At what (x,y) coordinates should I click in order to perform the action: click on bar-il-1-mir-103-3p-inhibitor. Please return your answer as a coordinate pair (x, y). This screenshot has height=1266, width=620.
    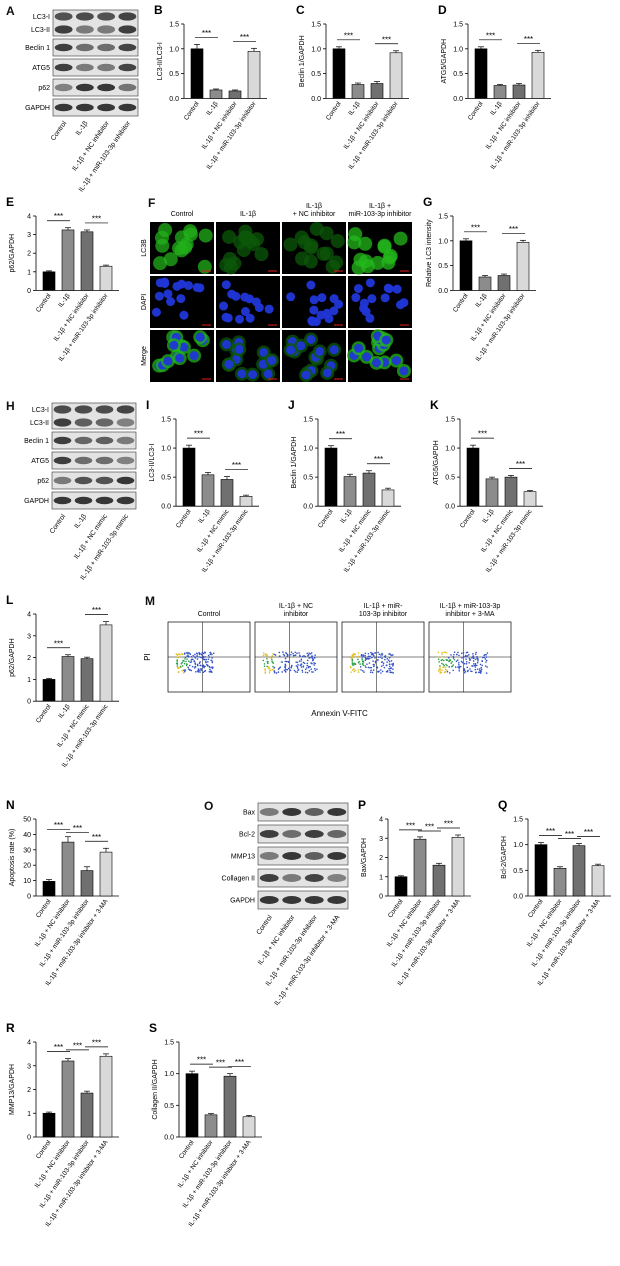
    Looking at the image, I should click on (230, 1106).